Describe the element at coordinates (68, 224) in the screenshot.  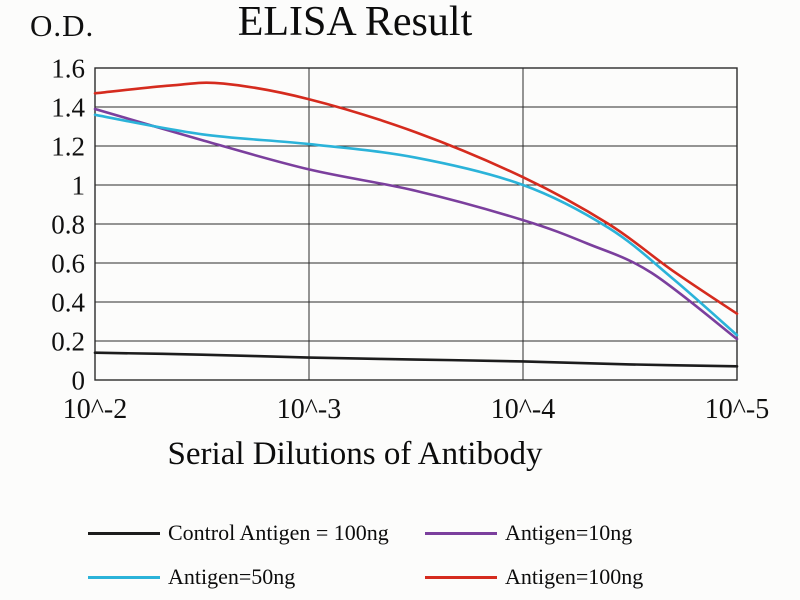
I see `y-tick-label: 0.8` at that location.